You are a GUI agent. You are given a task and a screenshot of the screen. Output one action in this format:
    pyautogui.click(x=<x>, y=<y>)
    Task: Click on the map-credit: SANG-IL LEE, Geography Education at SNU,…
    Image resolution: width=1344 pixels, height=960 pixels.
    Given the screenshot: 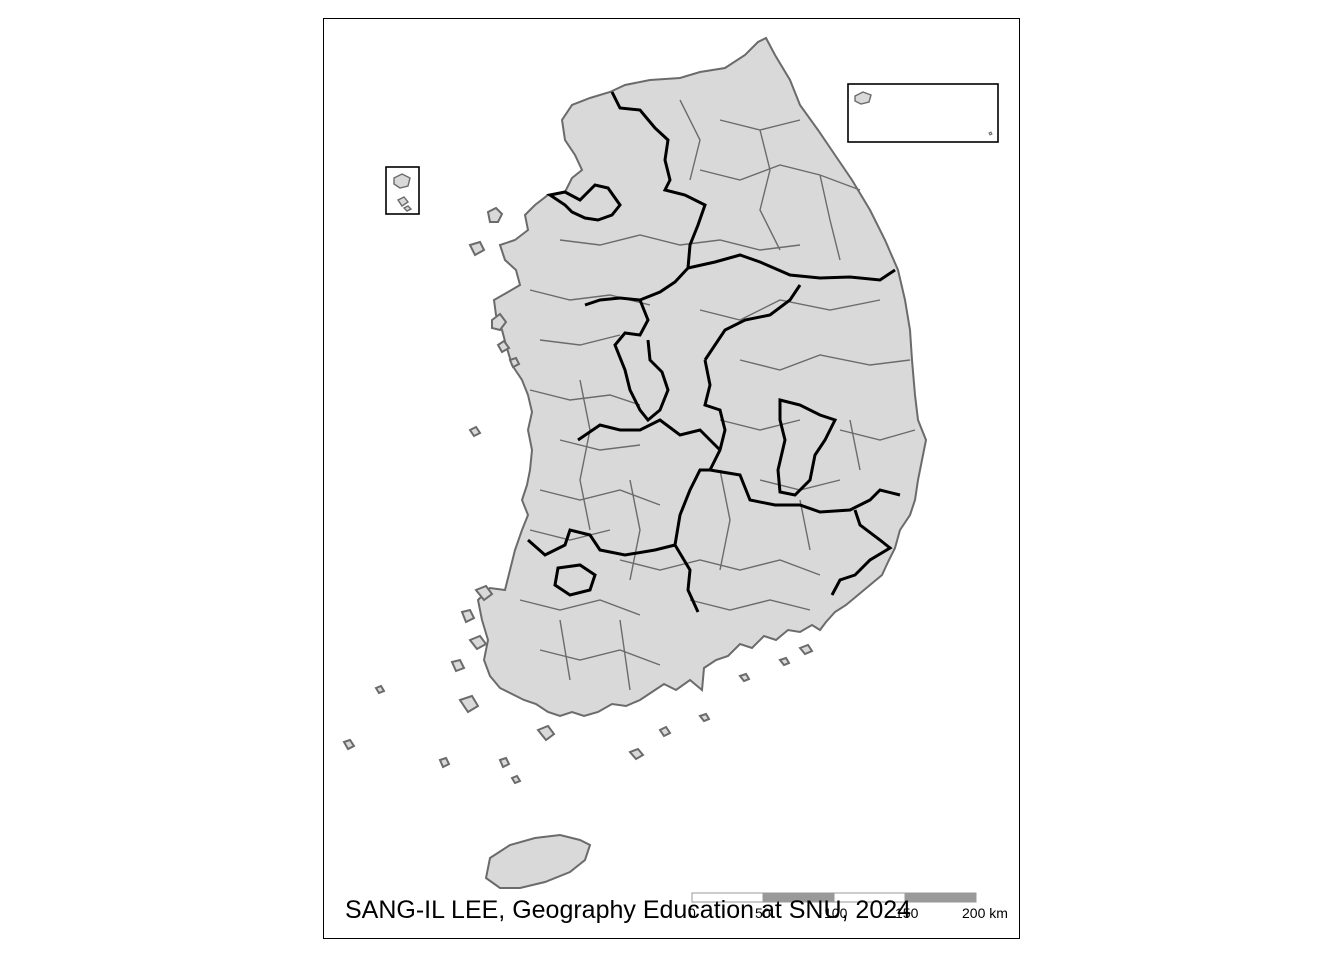 What is the action you would take?
    pyautogui.click(x=628, y=910)
    